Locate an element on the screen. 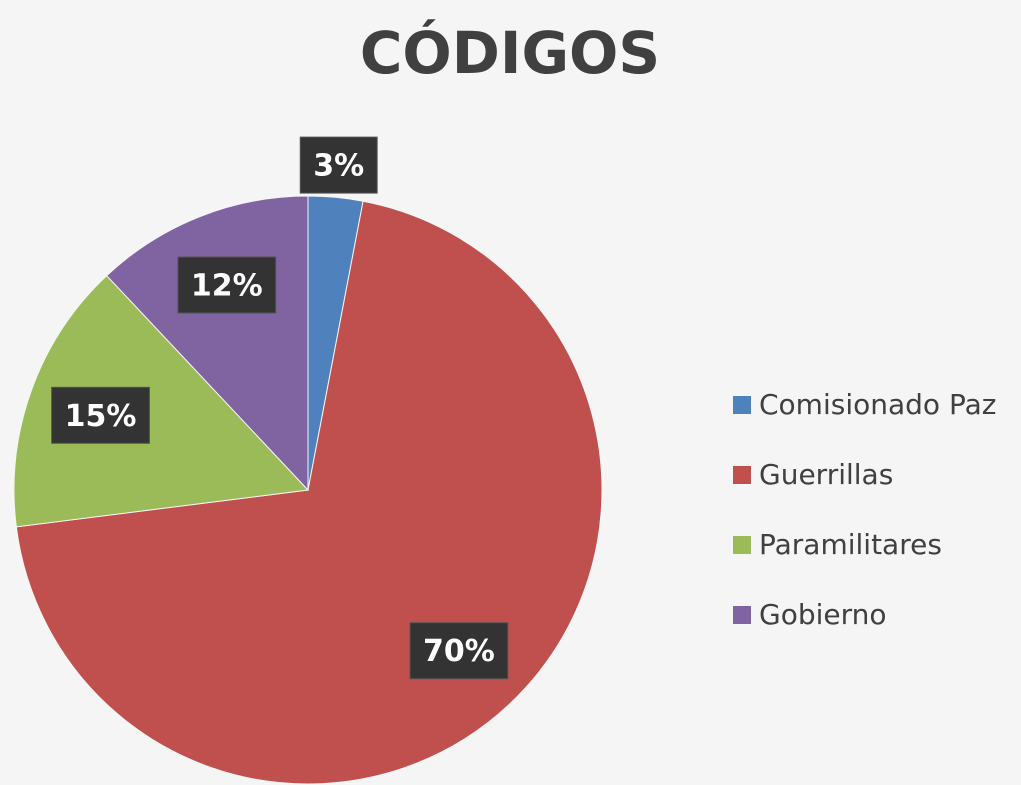 The height and width of the screenshot is (785, 1021). legend-label: Paramilitares is located at coordinates (850, 544).